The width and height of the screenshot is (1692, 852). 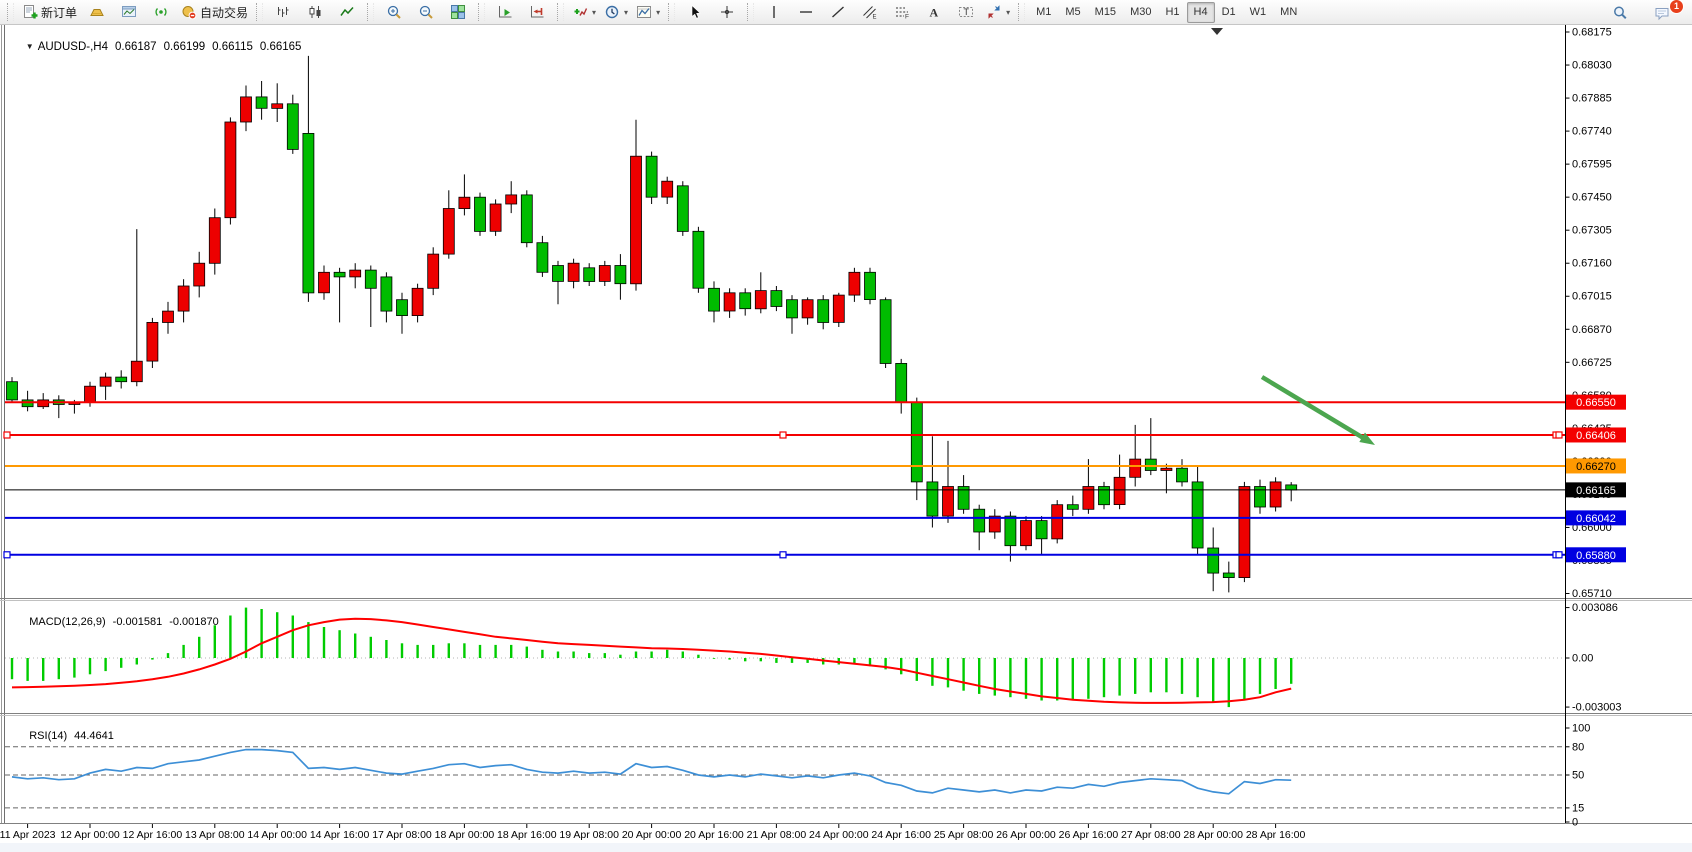 What do you see at coordinates (902, 12) in the screenshot?
I see `fibonacci-button: F` at bounding box center [902, 12].